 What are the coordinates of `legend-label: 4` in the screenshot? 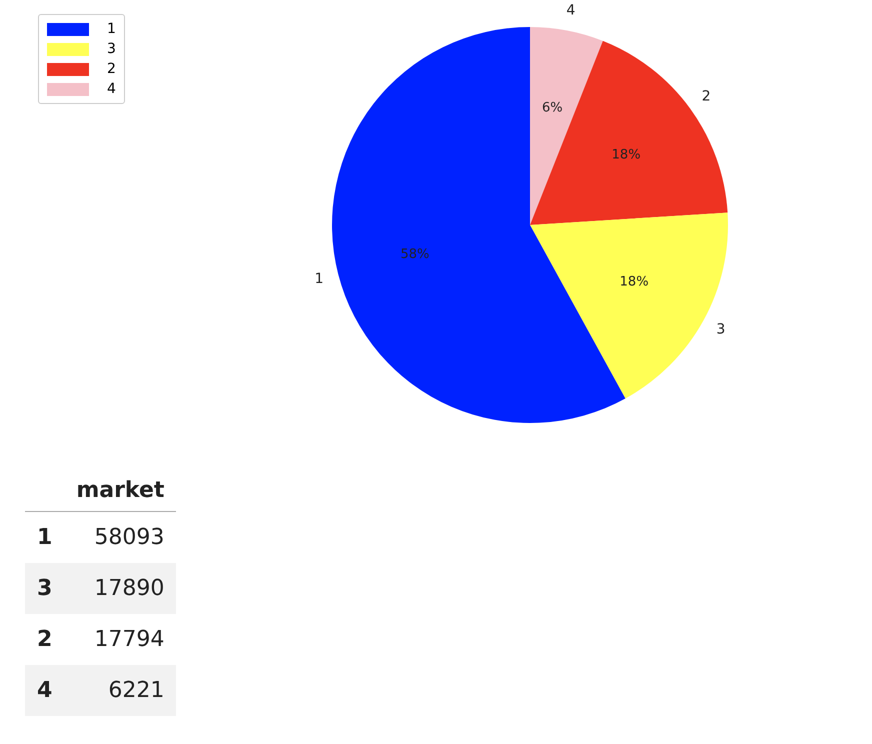 It's located at (111, 89).